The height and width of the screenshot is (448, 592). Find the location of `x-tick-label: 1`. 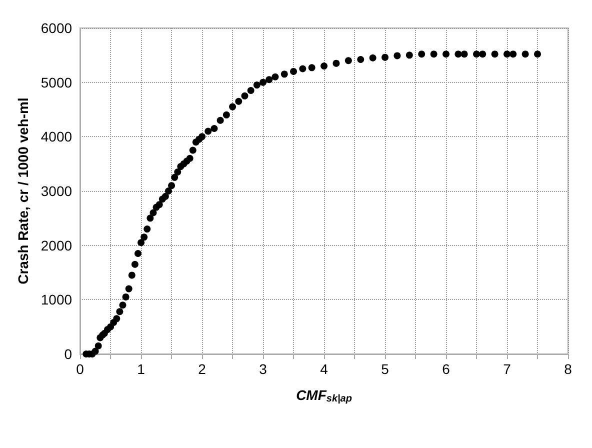

x-tick-label: 1 is located at coordinates (141, 369).